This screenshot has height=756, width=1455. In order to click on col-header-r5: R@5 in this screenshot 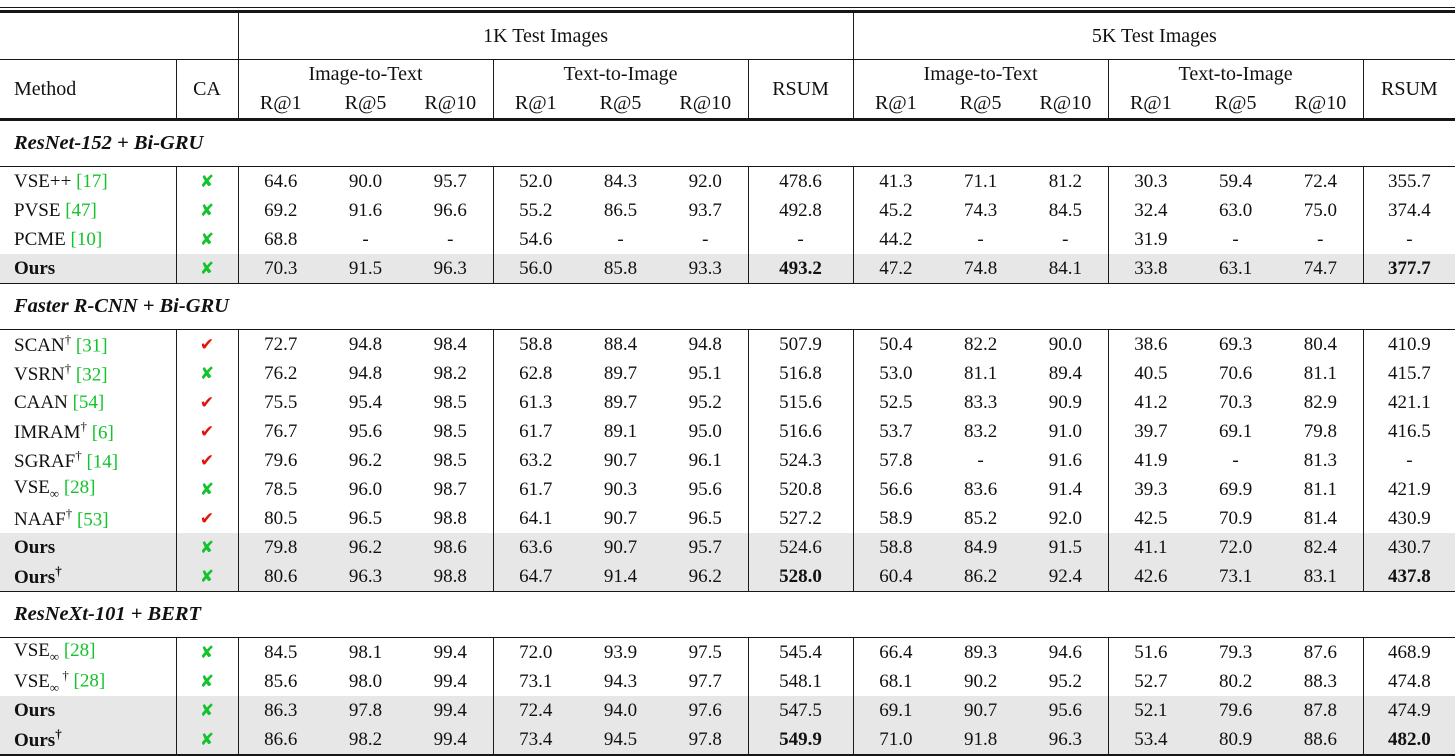, I will do `click(981, 104)`.